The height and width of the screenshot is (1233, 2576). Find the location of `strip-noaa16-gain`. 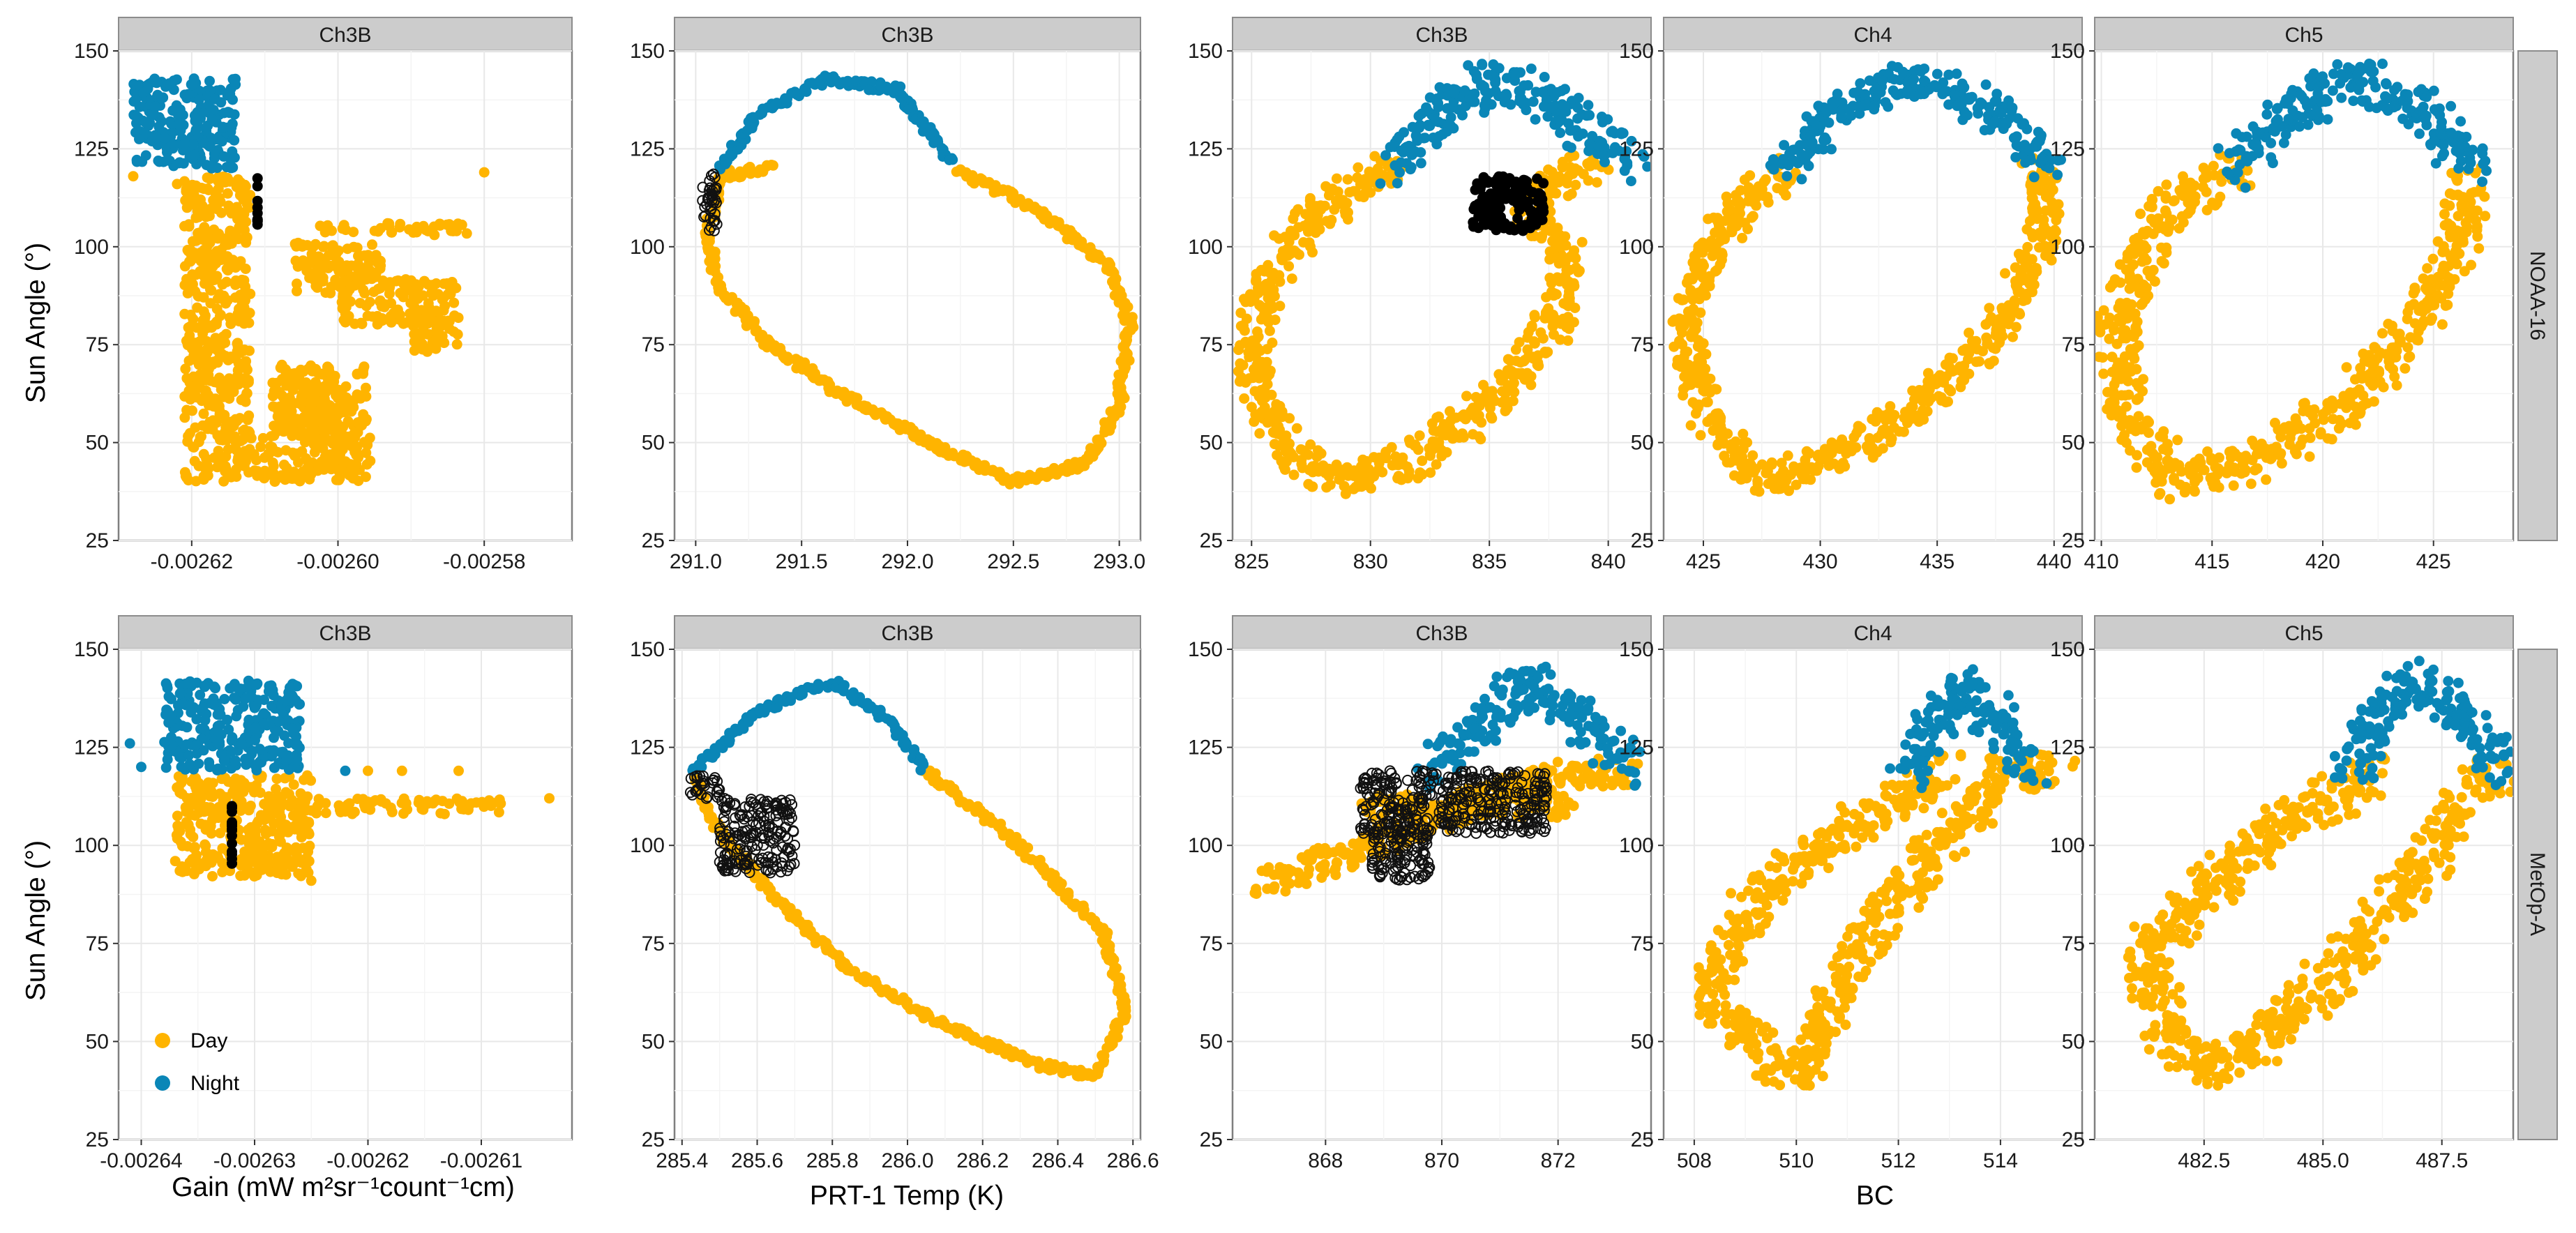

strip-noaa16-gain is located at coordinates (345, 34).